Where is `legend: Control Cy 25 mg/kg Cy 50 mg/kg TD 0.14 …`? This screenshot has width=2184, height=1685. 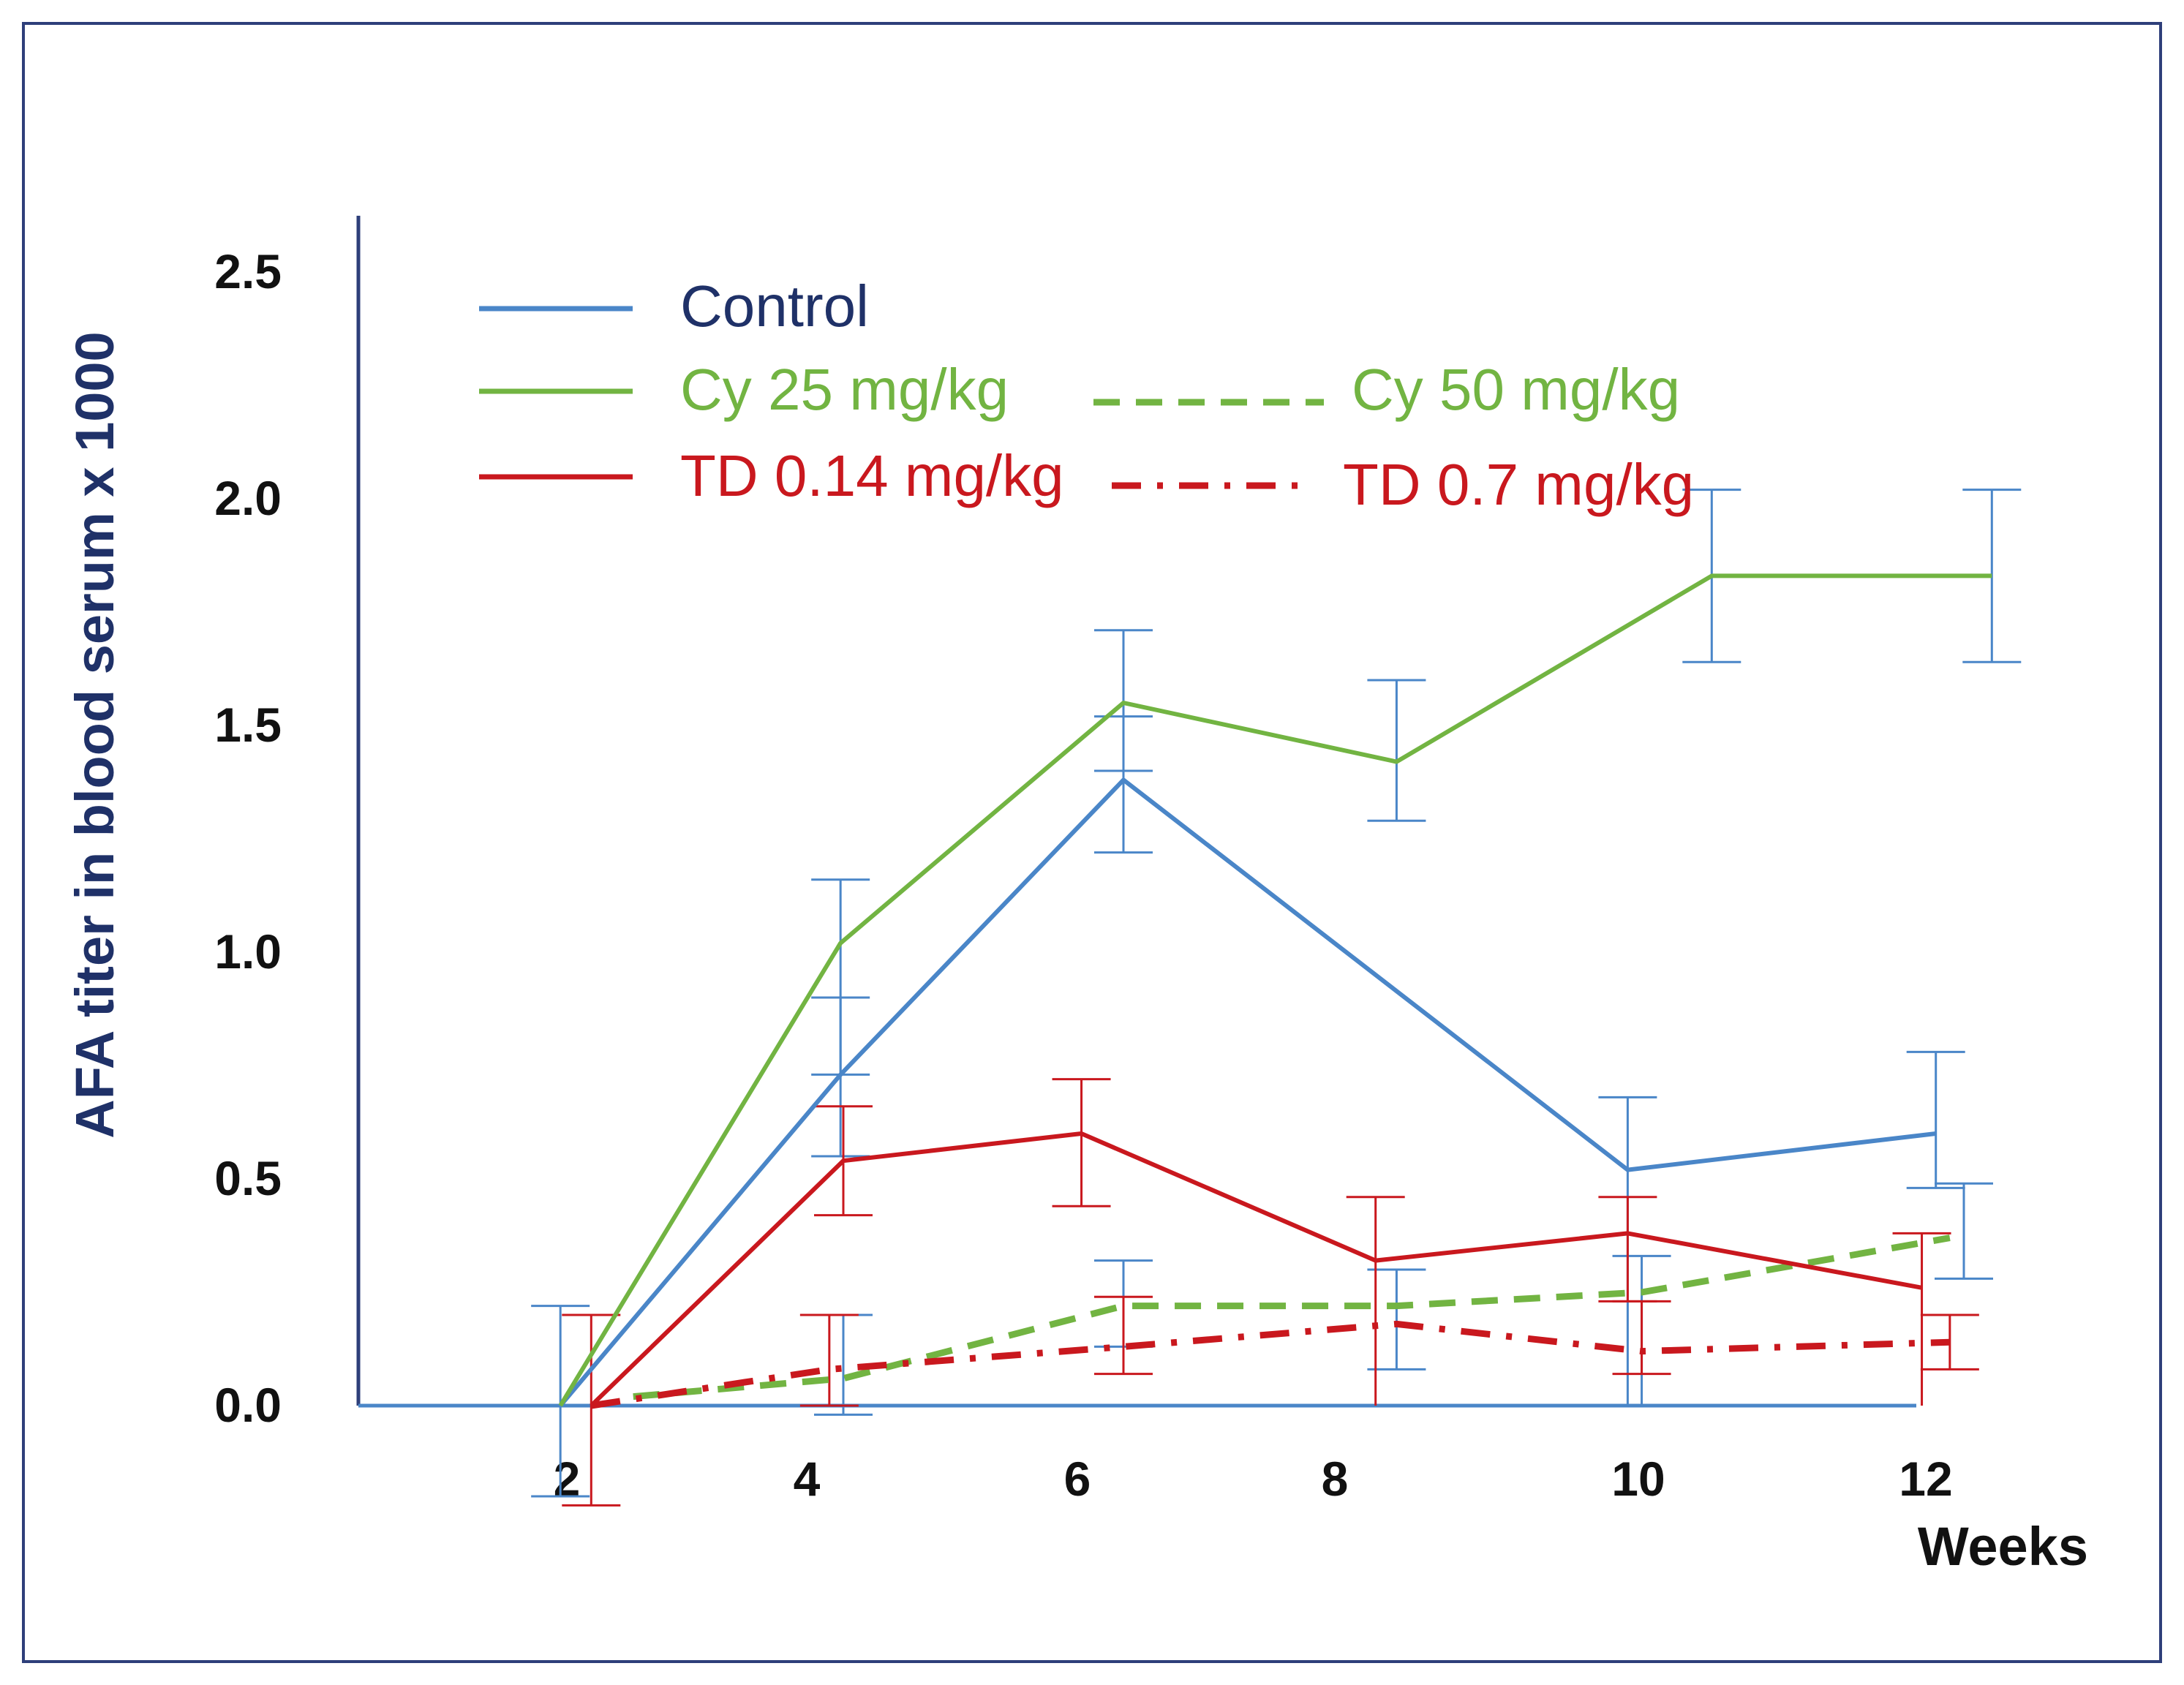 legend: Control Cy 25 mg/kg Cy 50 mg/kg TD 0.14 … is located at coordinates (1086, 396).